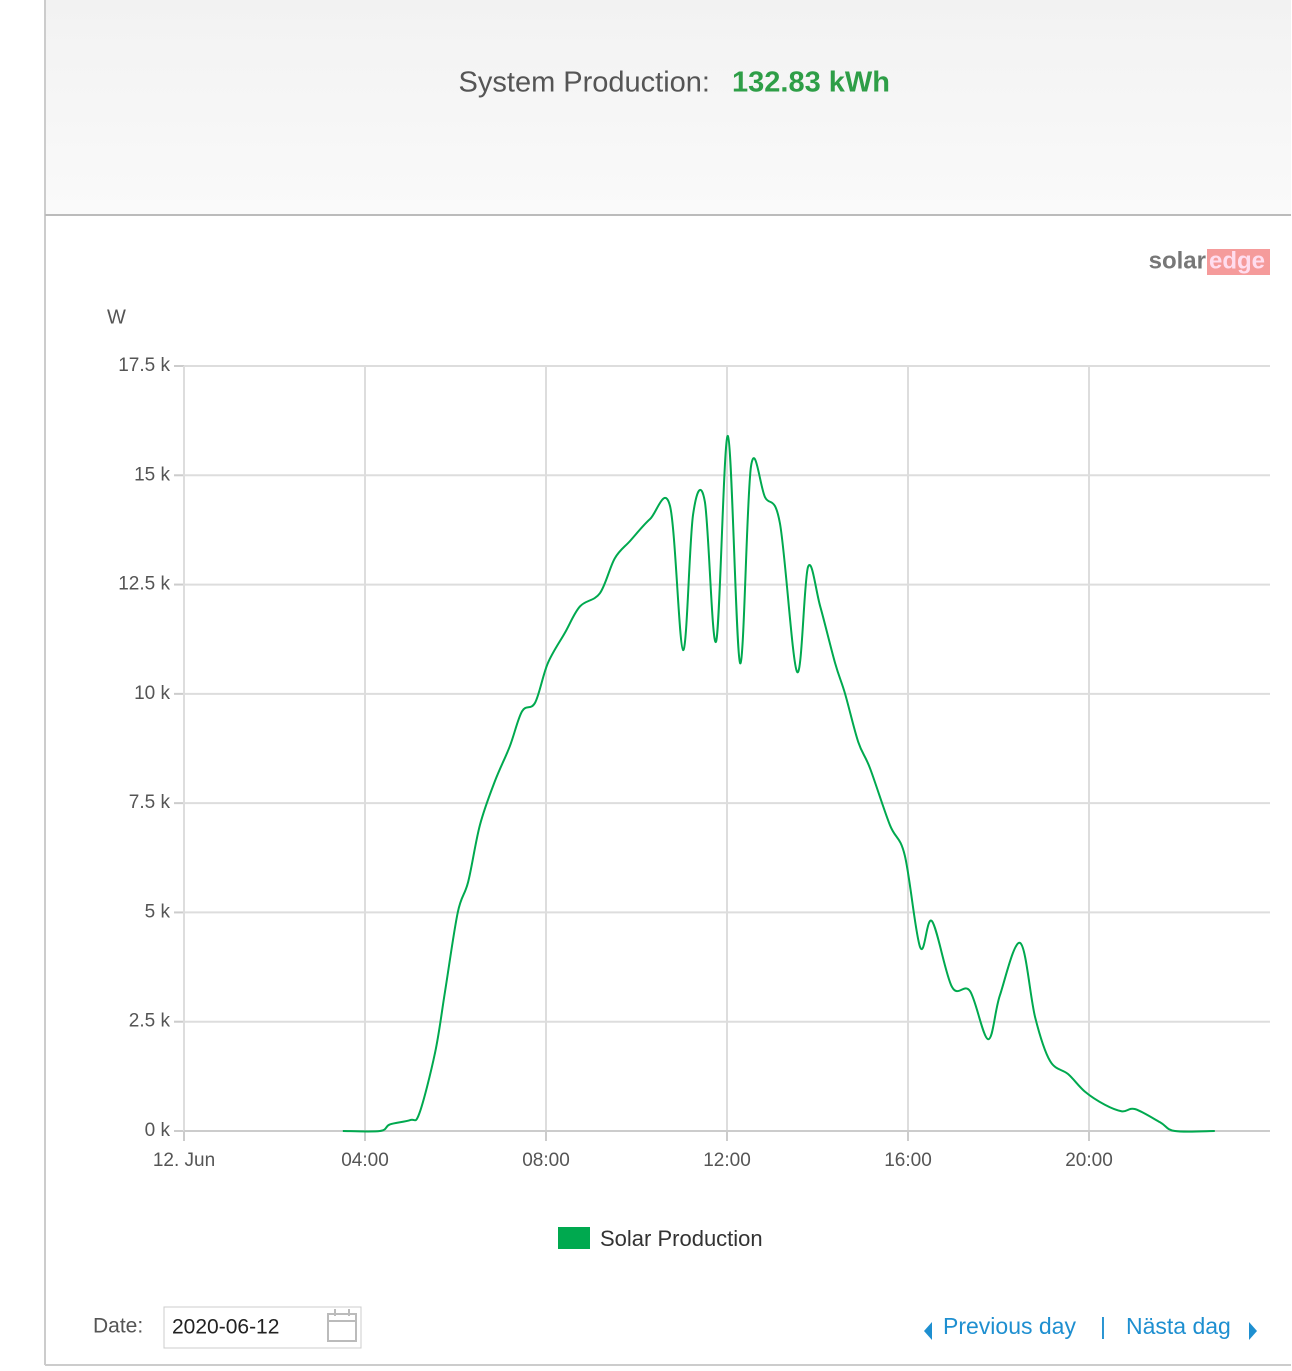 The image size is (1292, 1371). Describe the element at coordinates (546, 1160) in the screenshot. I see `x-tick-label: 08:00` at that location.